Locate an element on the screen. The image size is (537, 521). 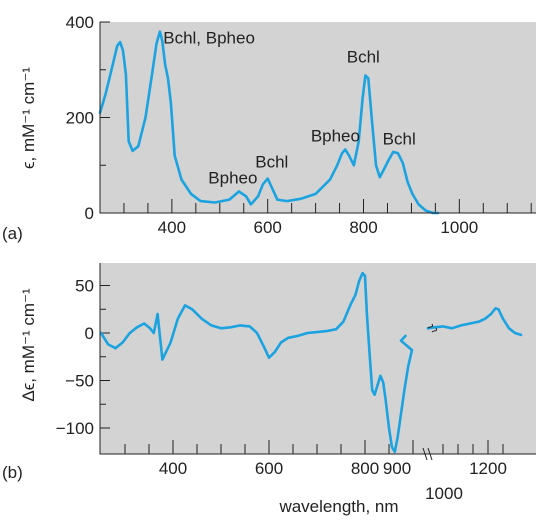
panel-b-x-tick-label: 900 is located at coordinates (397, 468).